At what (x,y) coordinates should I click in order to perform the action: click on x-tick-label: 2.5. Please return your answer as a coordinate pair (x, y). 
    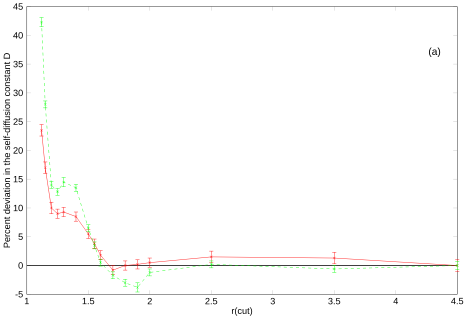
    Looking at the image, I should click on (211, 301).